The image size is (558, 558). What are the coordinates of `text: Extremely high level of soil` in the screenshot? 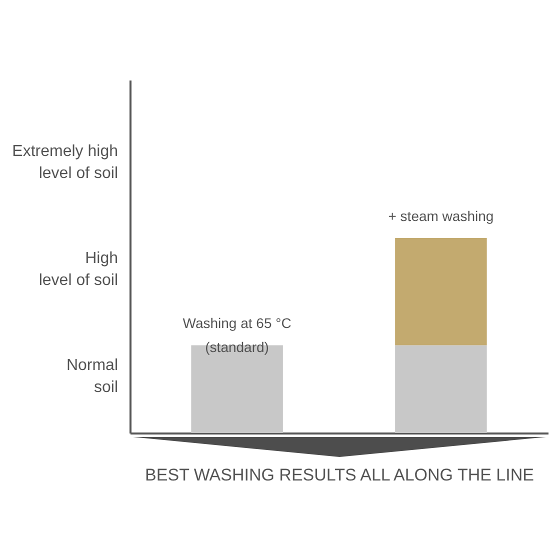 It's located at (65, 162).